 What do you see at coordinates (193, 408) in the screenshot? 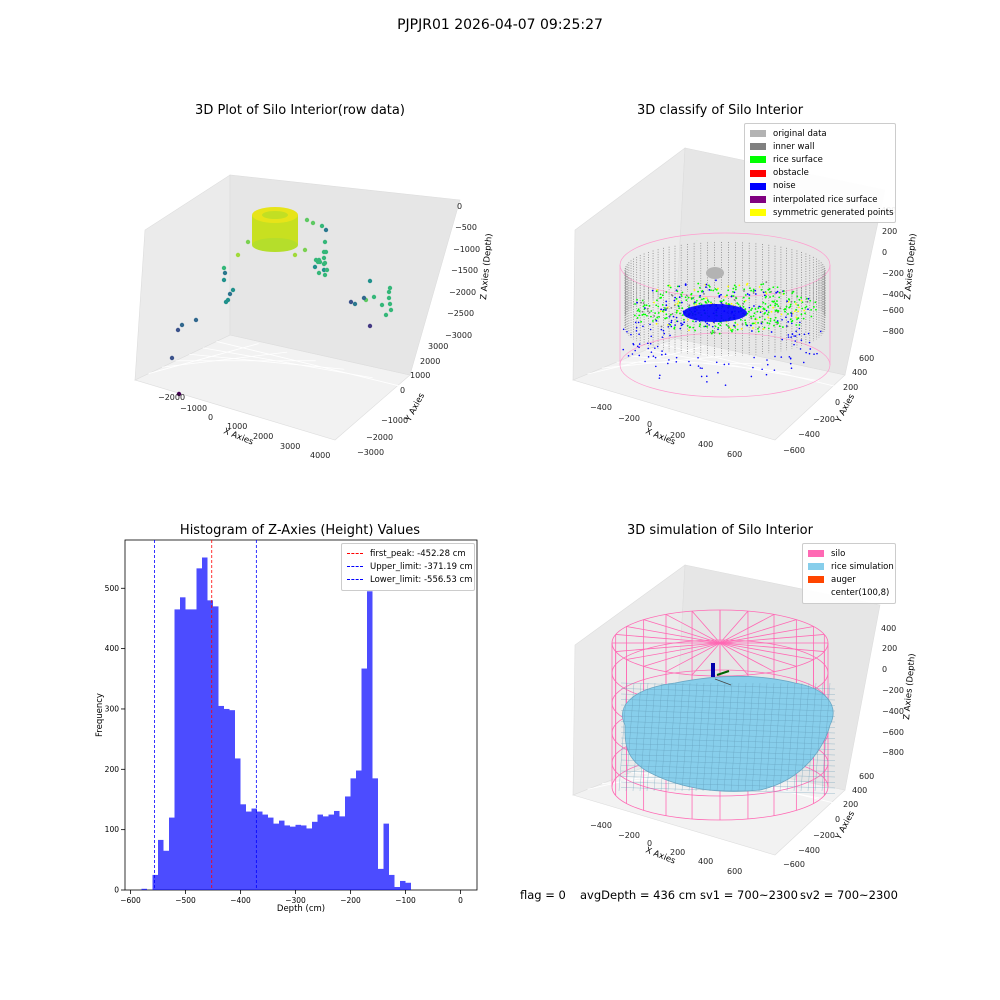
I see `x-tick: −1000` at bounding box center [193, 408].